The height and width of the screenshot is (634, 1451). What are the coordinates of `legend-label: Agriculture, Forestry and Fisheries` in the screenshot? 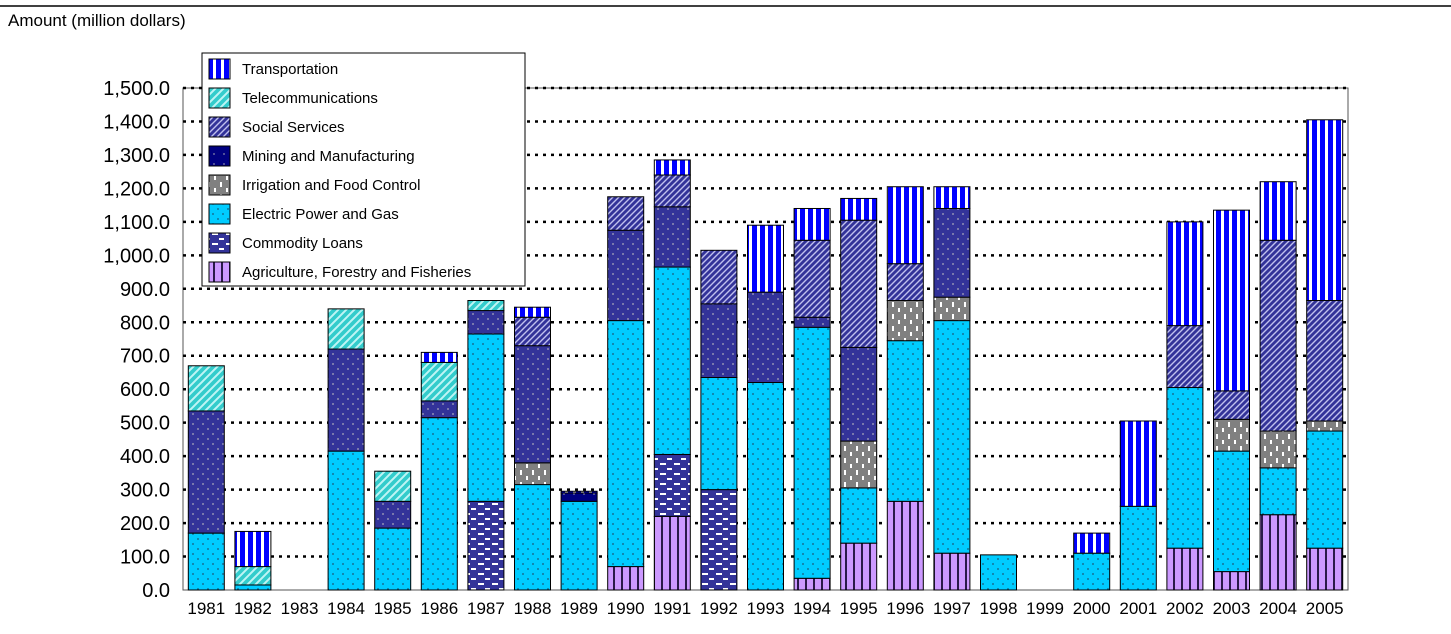 It's located at (356, 272).